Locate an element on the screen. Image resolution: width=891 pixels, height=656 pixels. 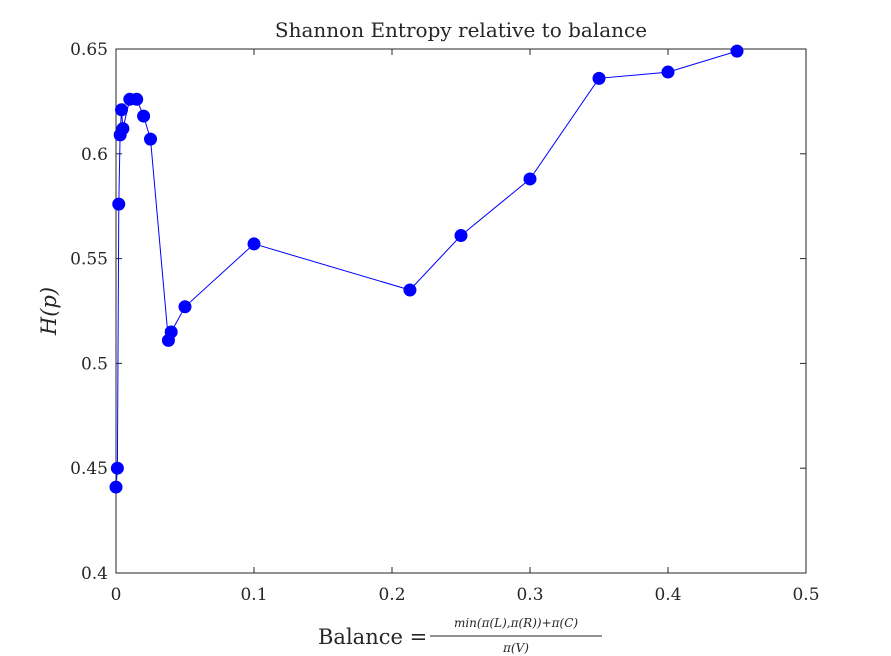
x-tick-label: 0 is located at coordinates (116, 595).